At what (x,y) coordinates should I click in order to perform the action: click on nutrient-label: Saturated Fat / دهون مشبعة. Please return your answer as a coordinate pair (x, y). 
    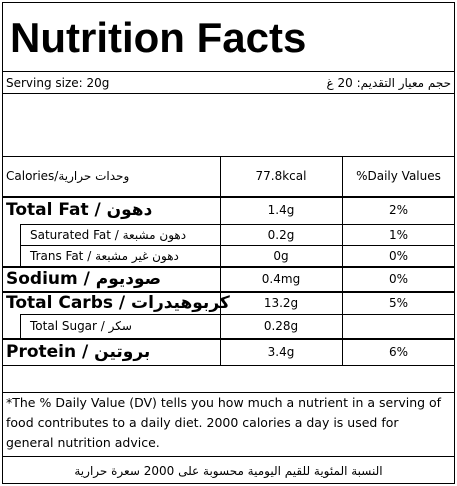
    Looking at the image, I should click on (108, 234).